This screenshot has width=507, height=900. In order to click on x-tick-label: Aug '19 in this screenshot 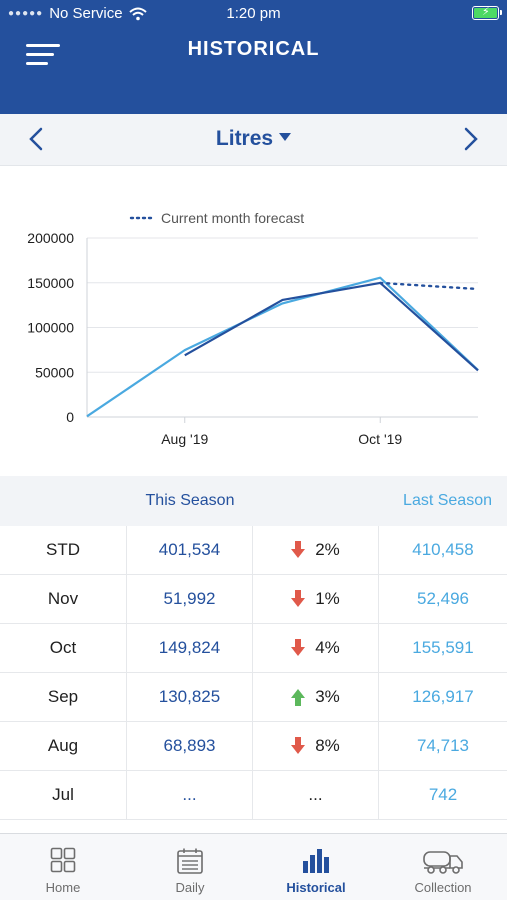, I will do `click(184, 439)`.